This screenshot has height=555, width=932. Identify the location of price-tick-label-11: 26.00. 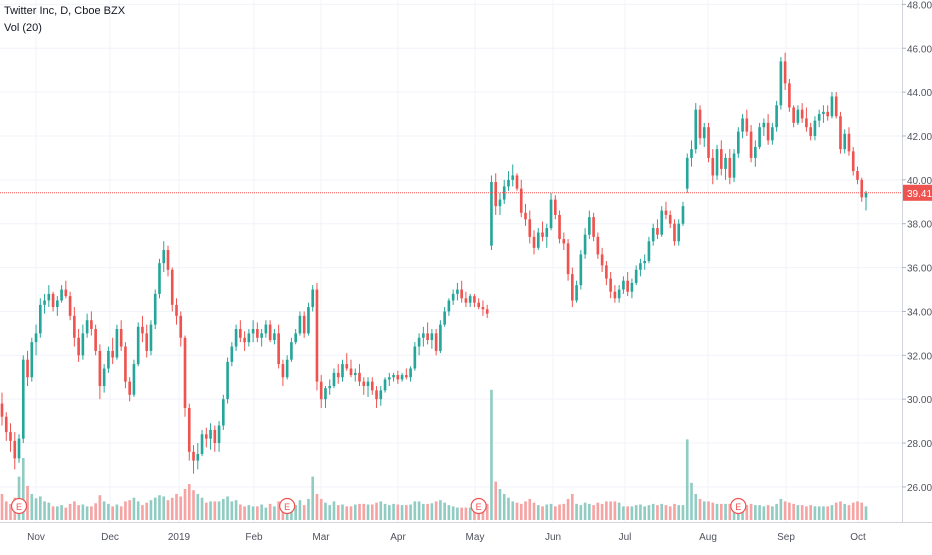
(919, 488).